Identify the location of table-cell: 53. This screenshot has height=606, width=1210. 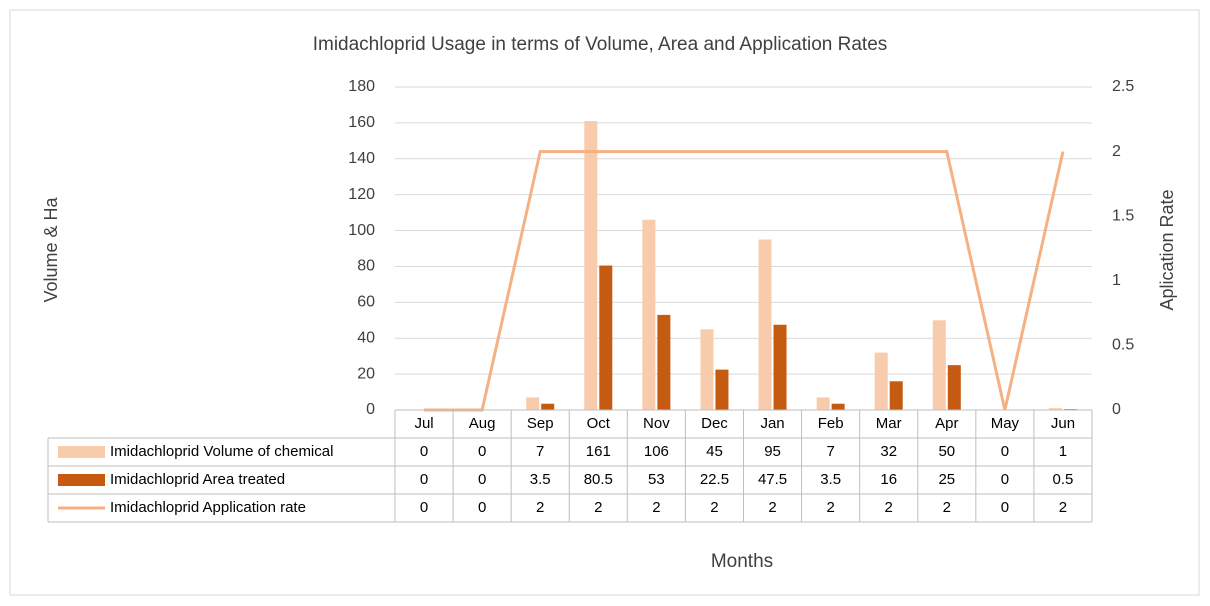
(656, 479).